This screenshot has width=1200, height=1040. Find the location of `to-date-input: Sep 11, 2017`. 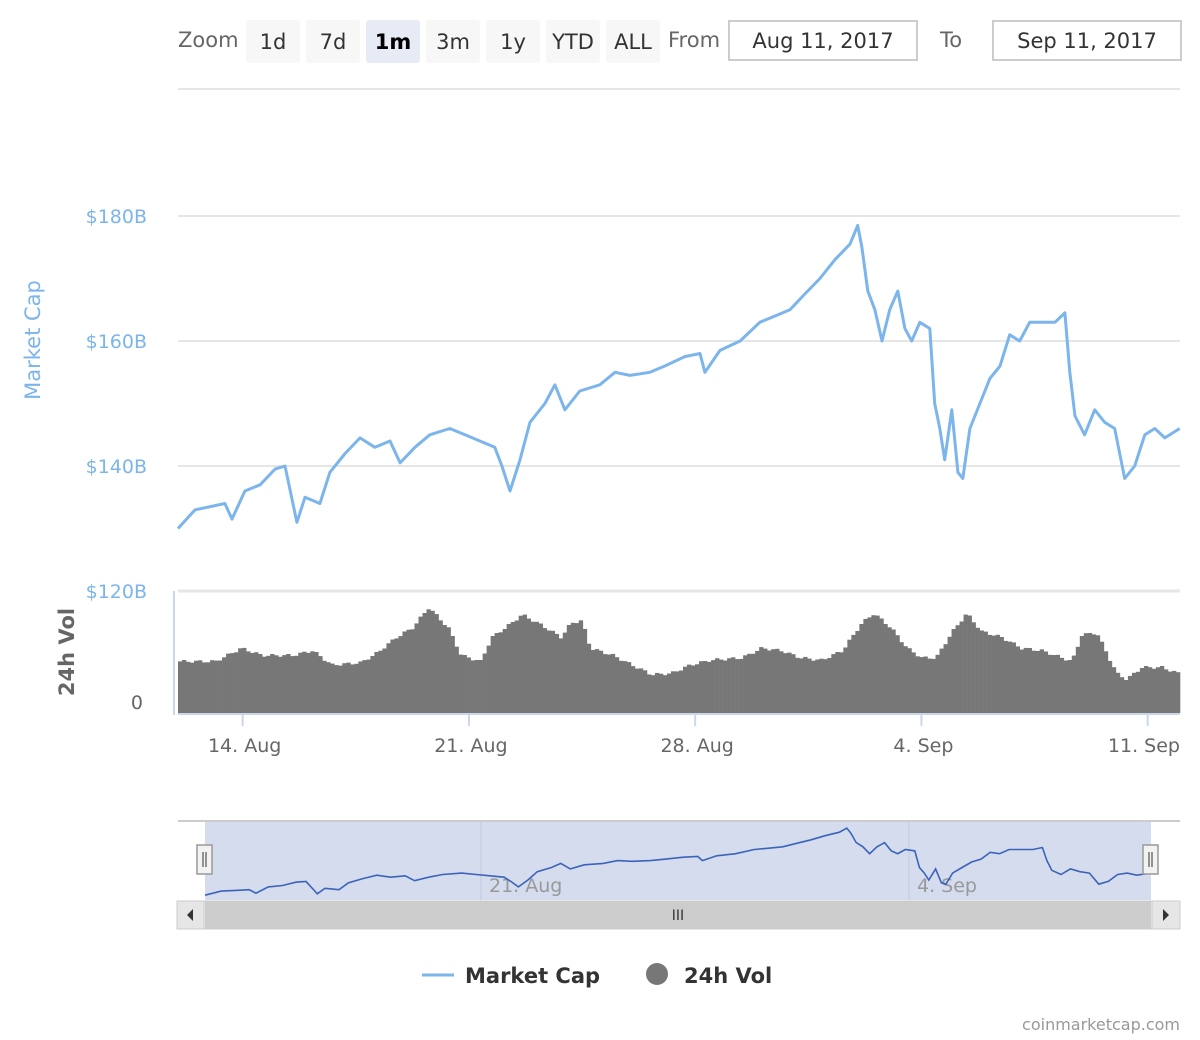

to-date-input: Sep 11, 2017 is located at coordinates (1087, 40).